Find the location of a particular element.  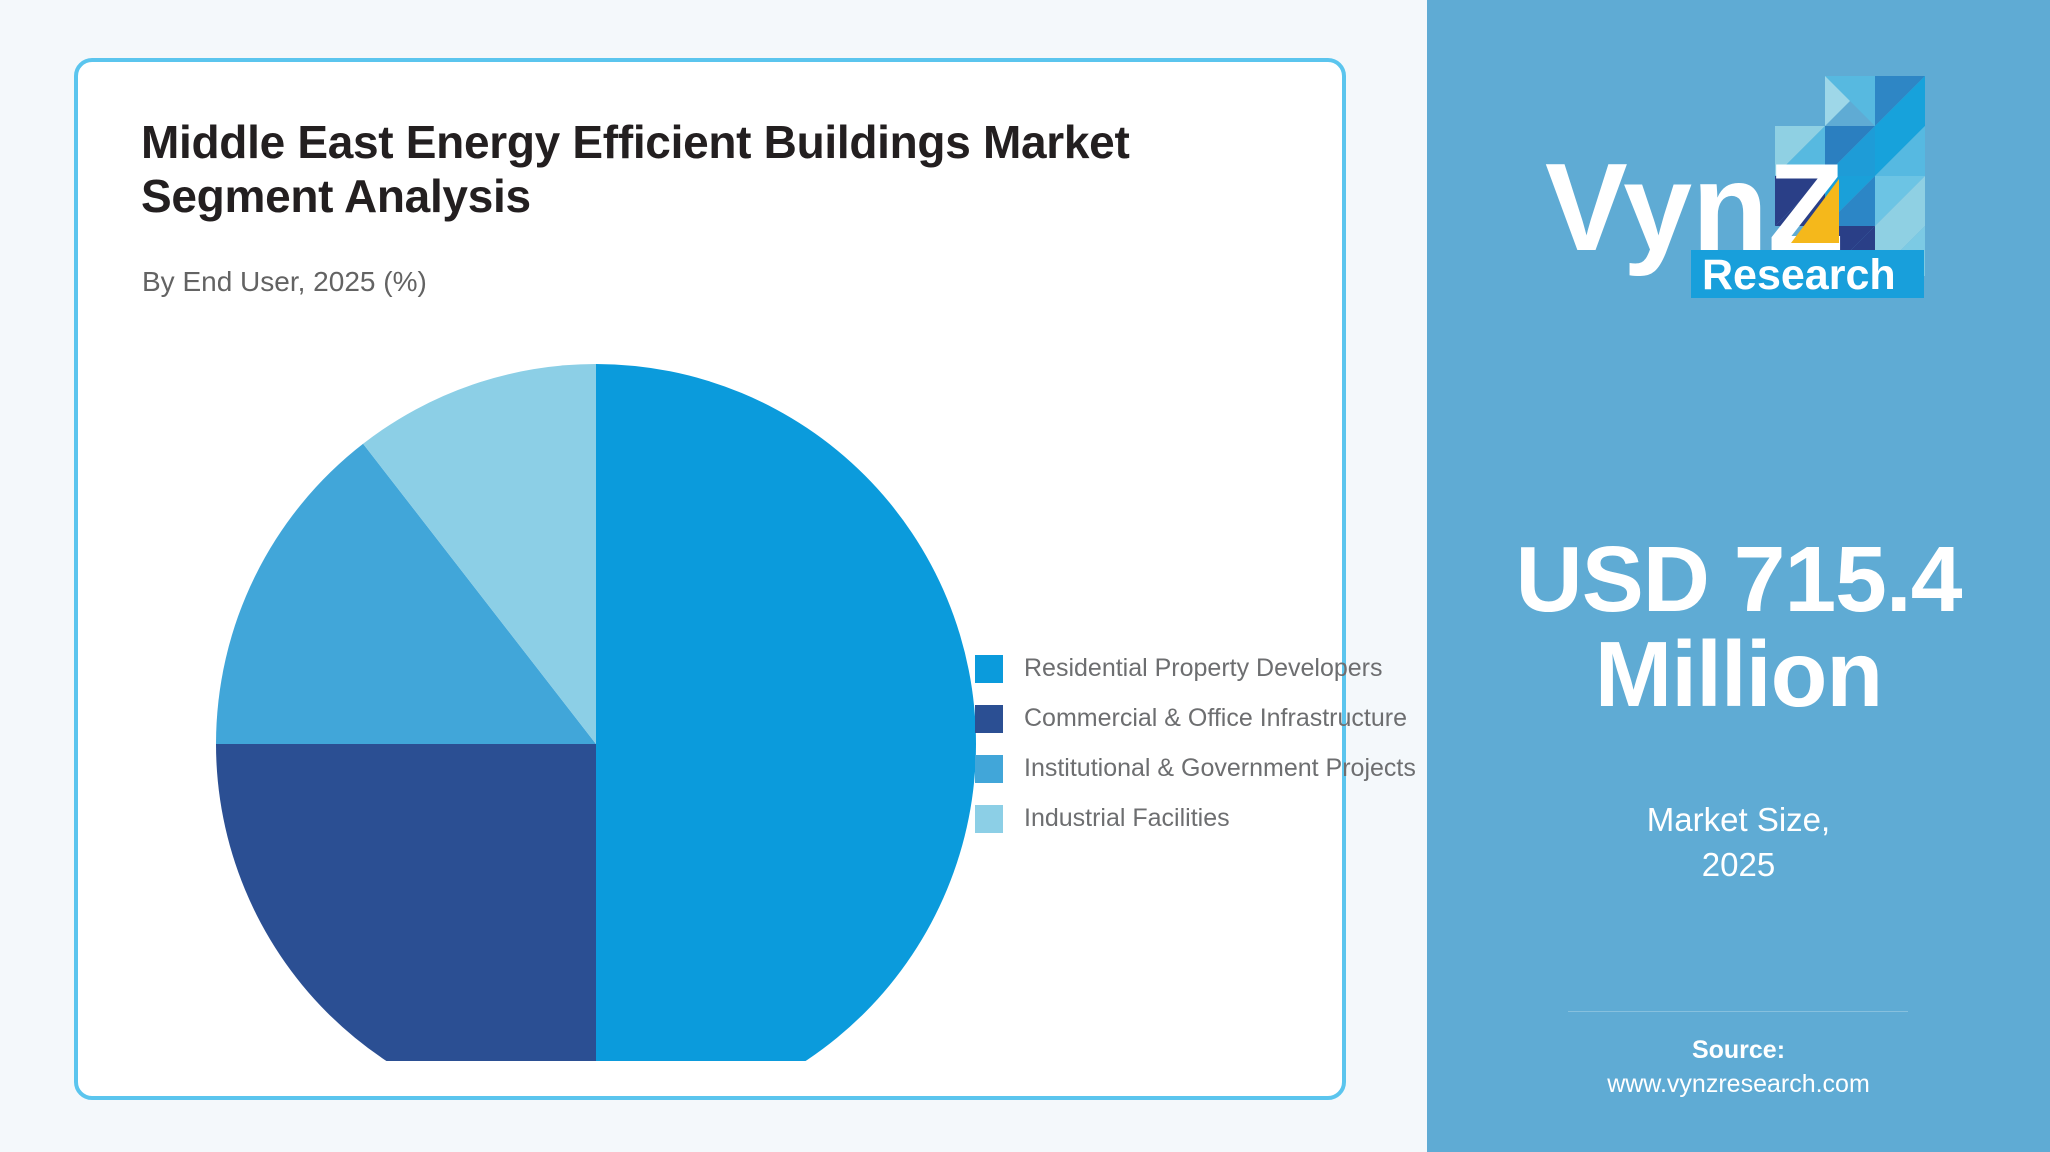

source-divider is located at coordinates (1738, 1011).